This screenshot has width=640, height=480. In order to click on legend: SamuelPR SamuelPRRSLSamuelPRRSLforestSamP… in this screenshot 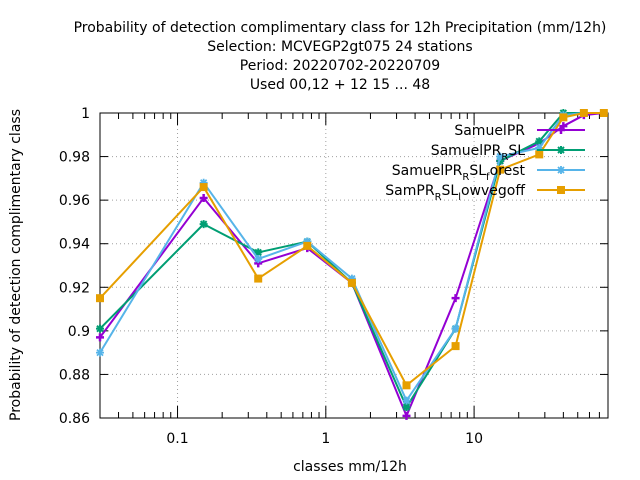, I will do `click(485, 163)`.